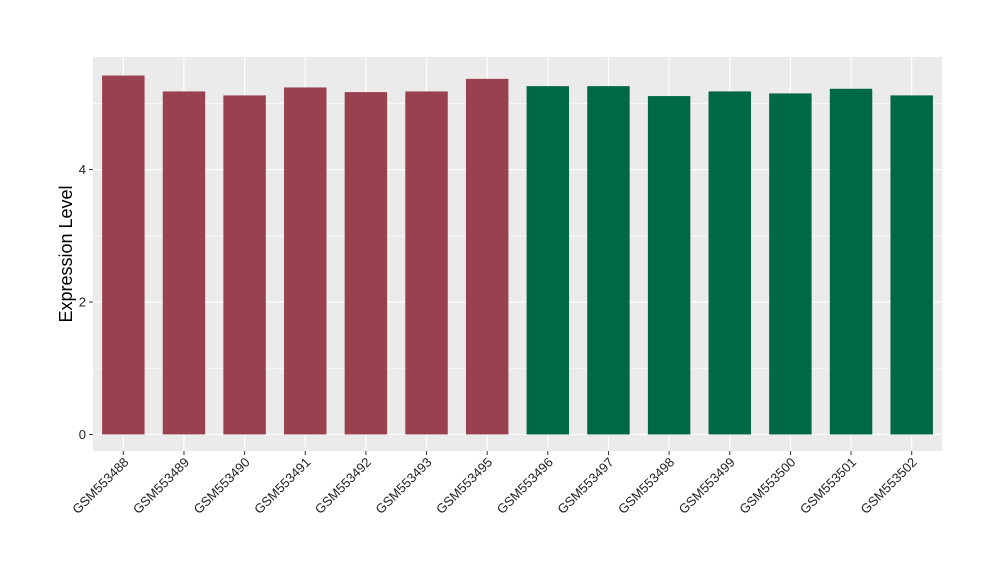  What do you see at coordinates (707, 486) in the screenshot?
I see `x-tick-label: GSM553499` at bounding box center [707, 486].